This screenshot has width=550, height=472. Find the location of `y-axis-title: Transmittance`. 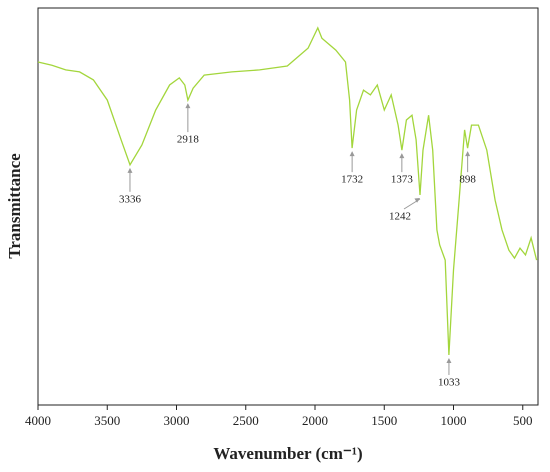

y-axis-title: Transmittance is located at coordinates (14, 206).